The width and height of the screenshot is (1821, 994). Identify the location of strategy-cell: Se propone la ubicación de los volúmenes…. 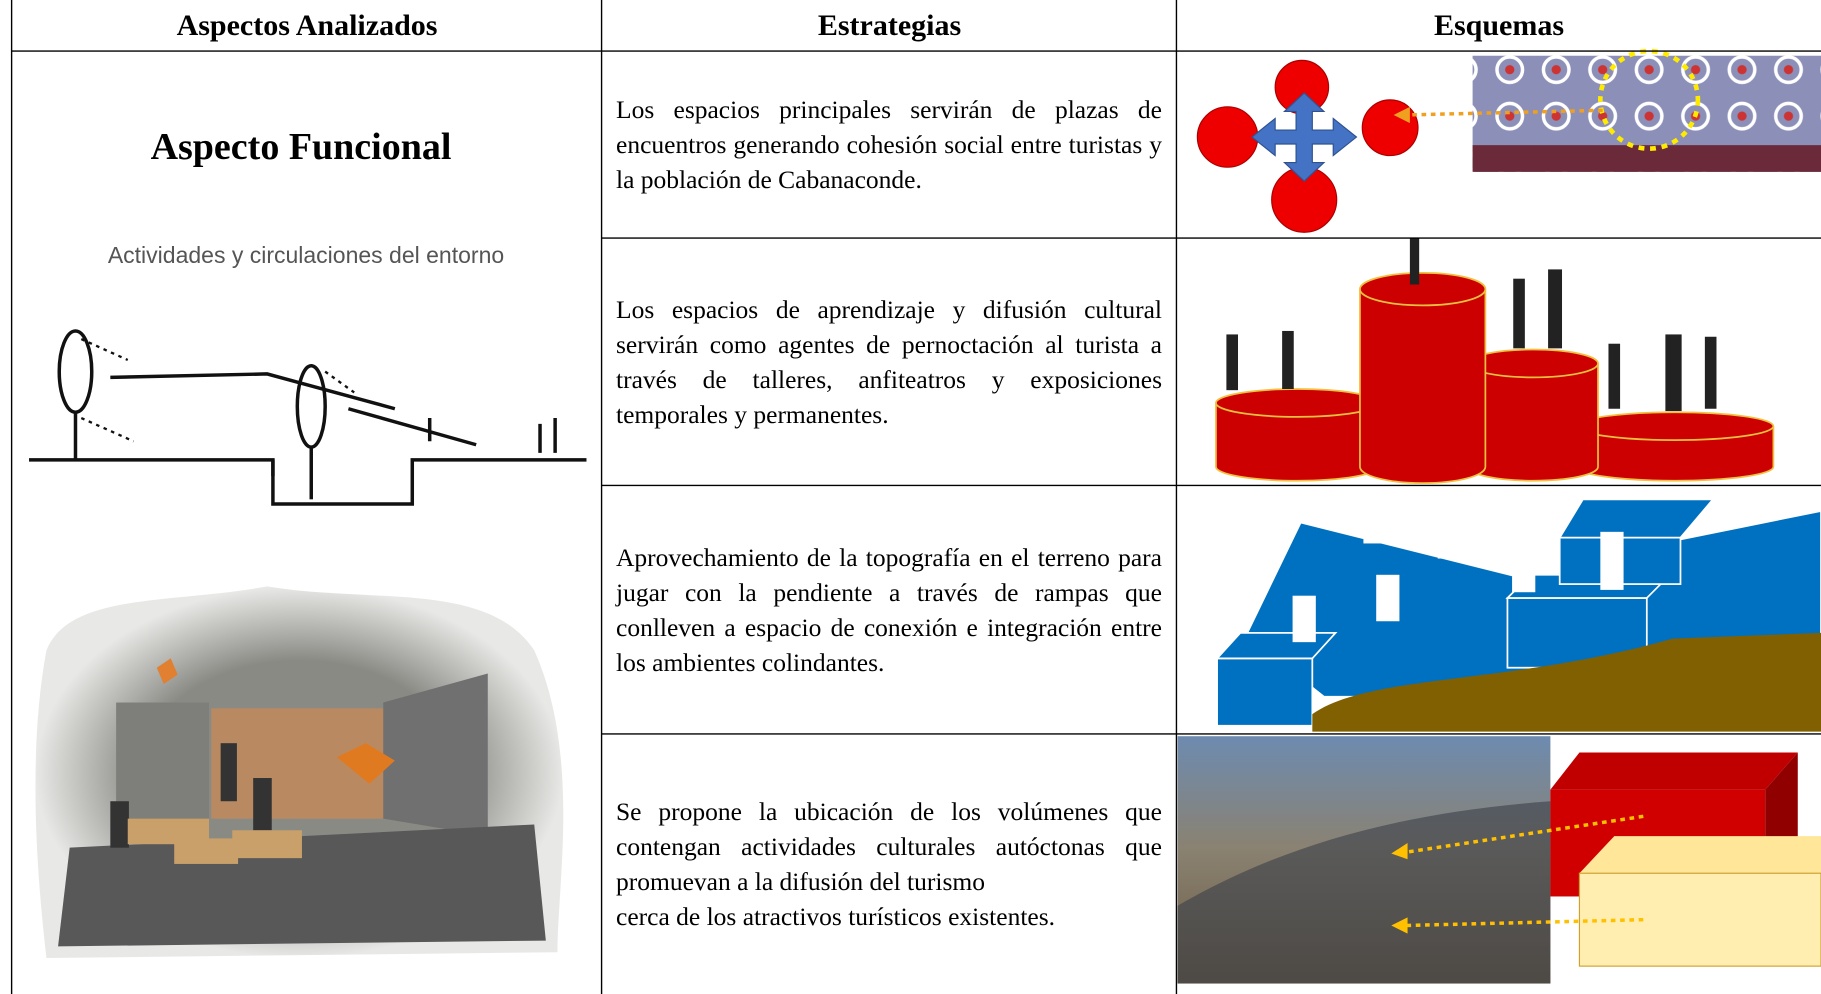
(889, 864).